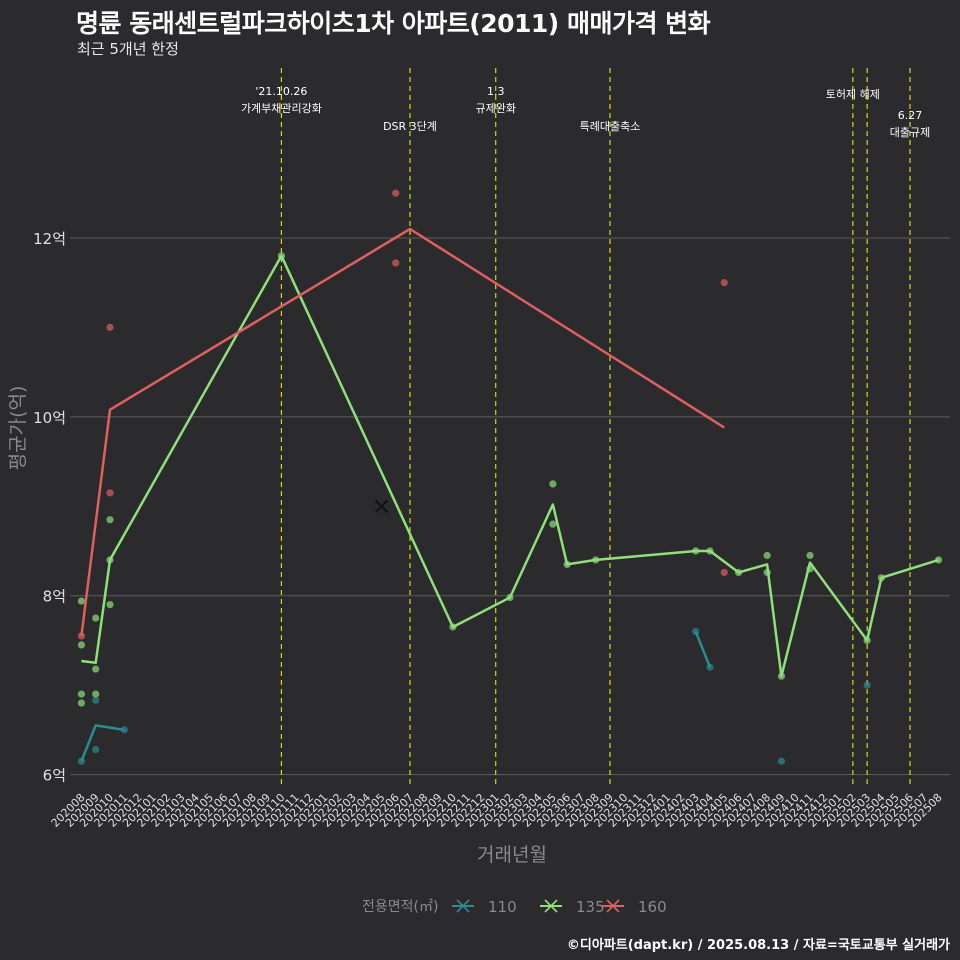 The image size is (960, 960). Describe the element at coordinates (512, 855) in the screenshot. I see `x-axis-title: 거래년월` at that location.